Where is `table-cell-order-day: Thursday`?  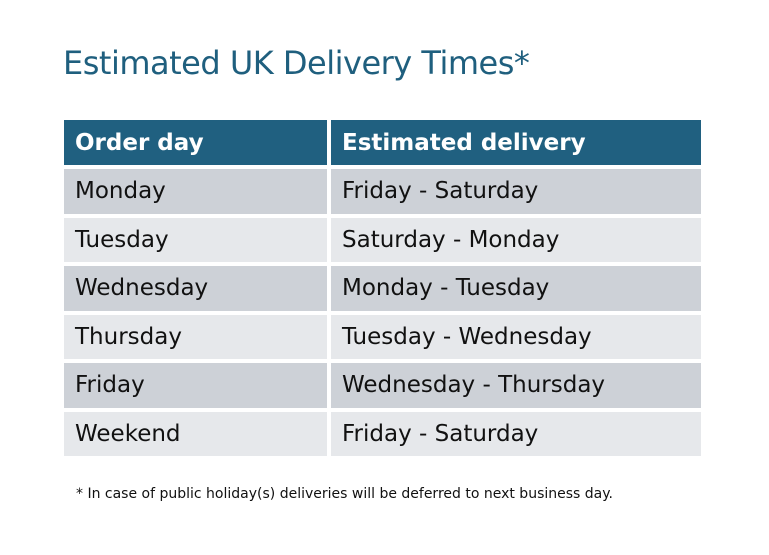 table-cell-order-day: Thursday is located at coordinates (195, 336).